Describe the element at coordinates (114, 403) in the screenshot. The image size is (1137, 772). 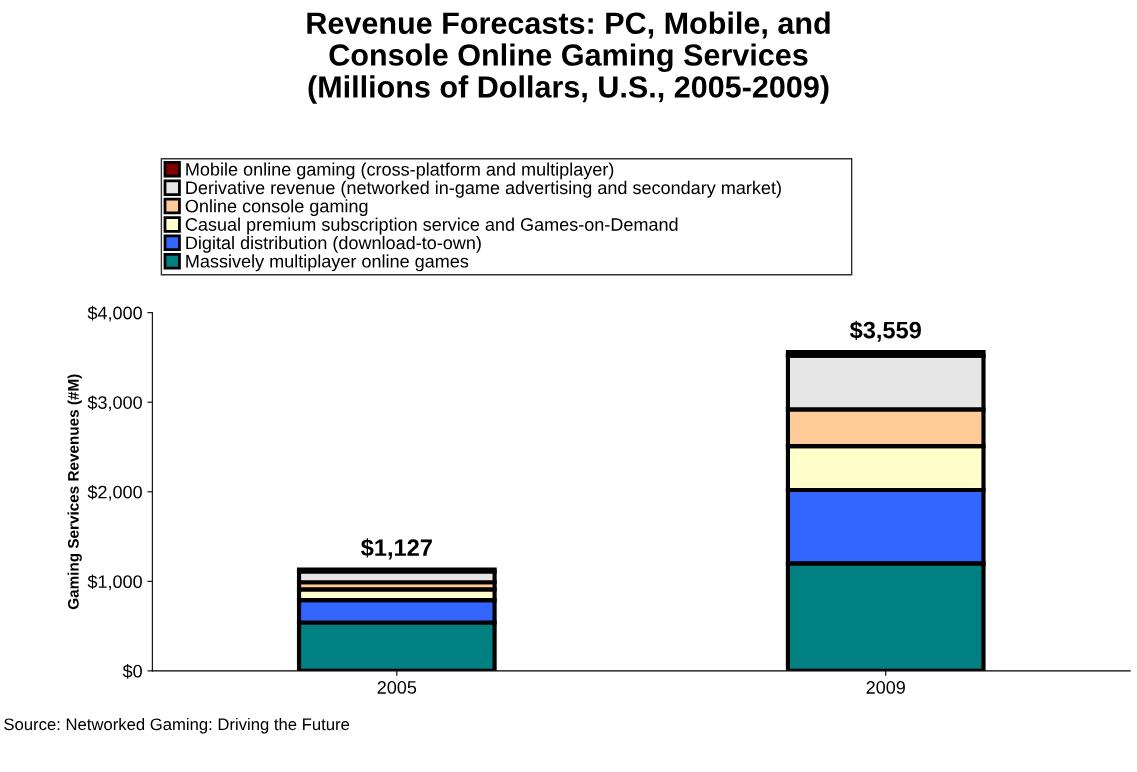
I see `y-tick-label: $3,000` at that location.